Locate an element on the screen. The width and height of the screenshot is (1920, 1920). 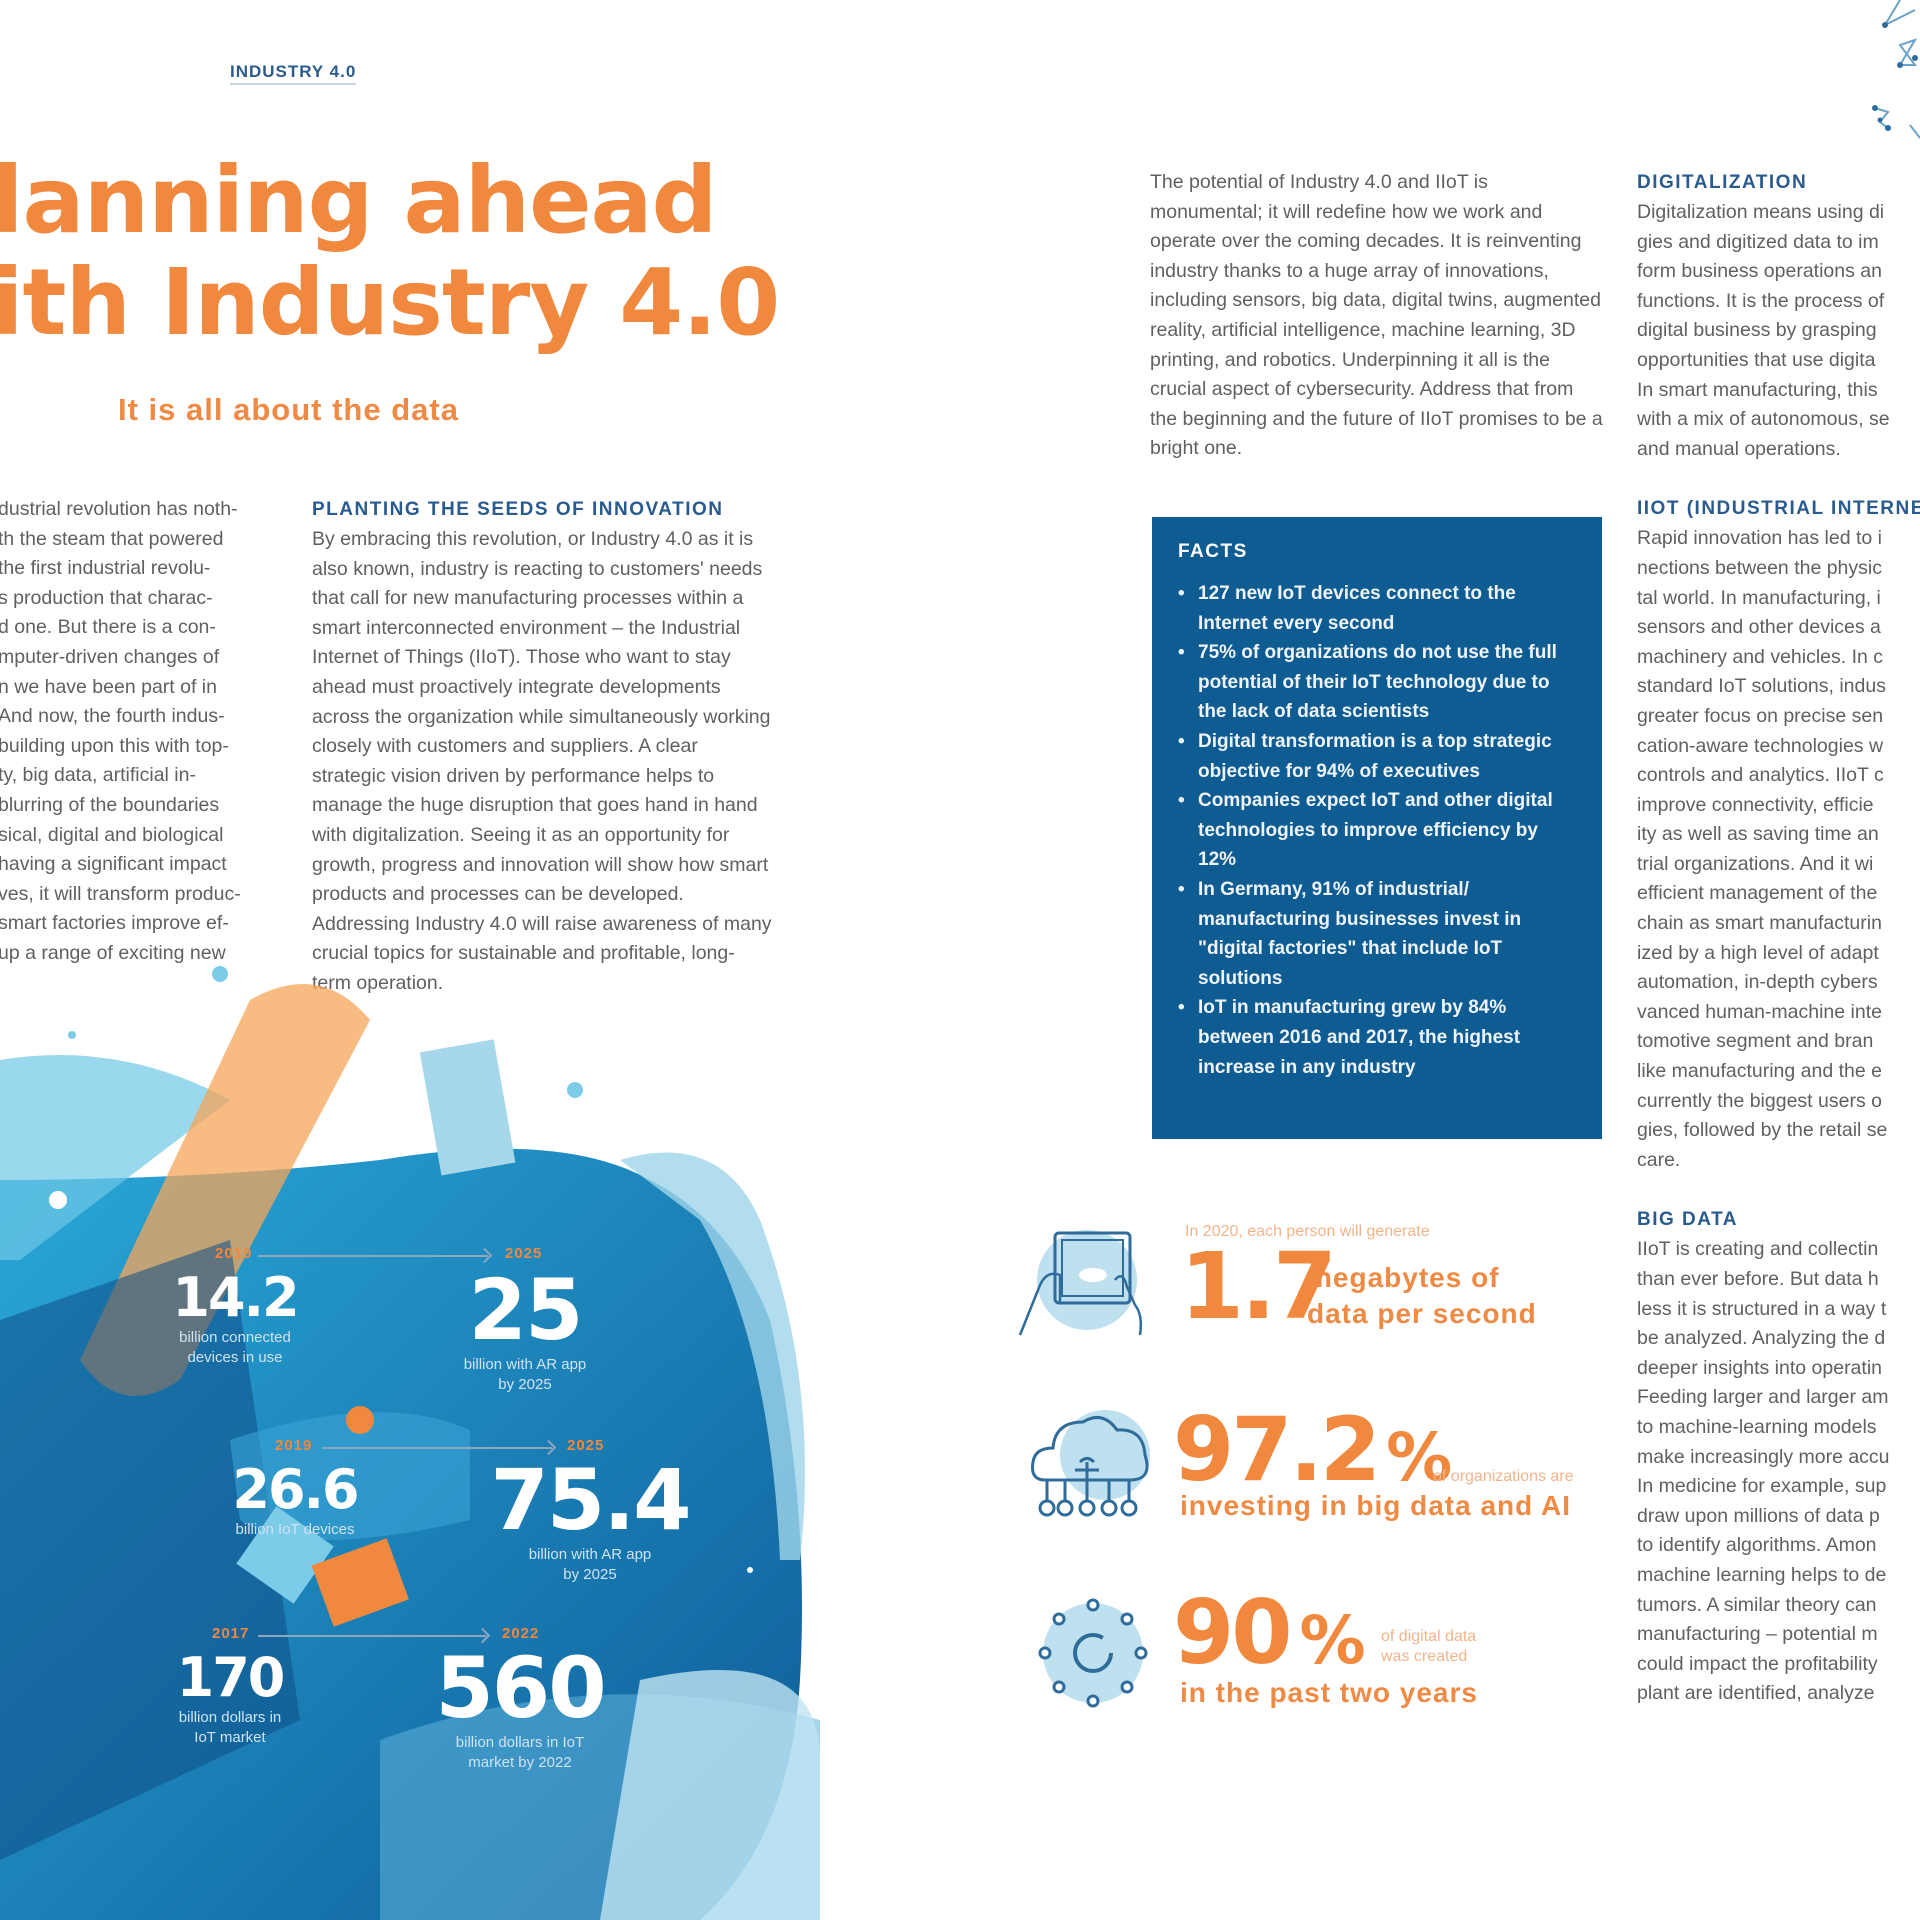
text-line: to identify algorithms. Amon is located at coordinates (1757, 1545).